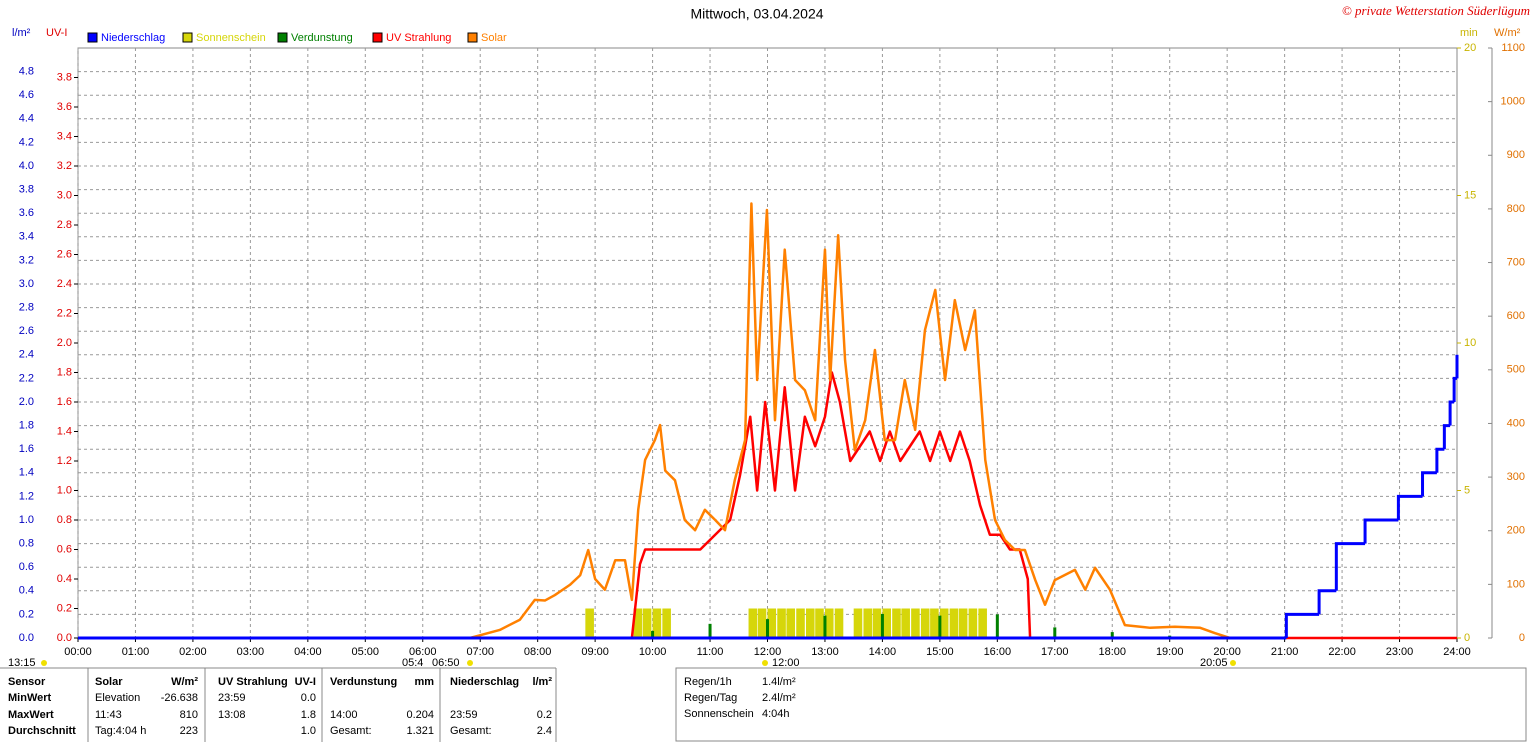 This screenshot has width=1536, height=742. Describe the element at coordinates (544, 731) in the screenshot. I see `table-cell: 2.4` at that location.